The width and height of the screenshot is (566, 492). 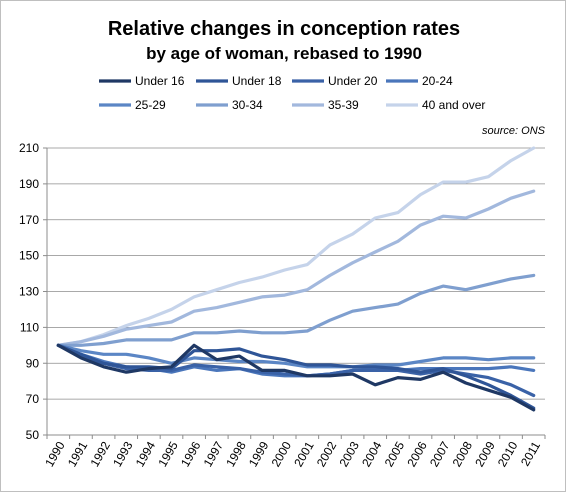 I want to click on x-tick-label: 2008, so click(x=463, y=454).